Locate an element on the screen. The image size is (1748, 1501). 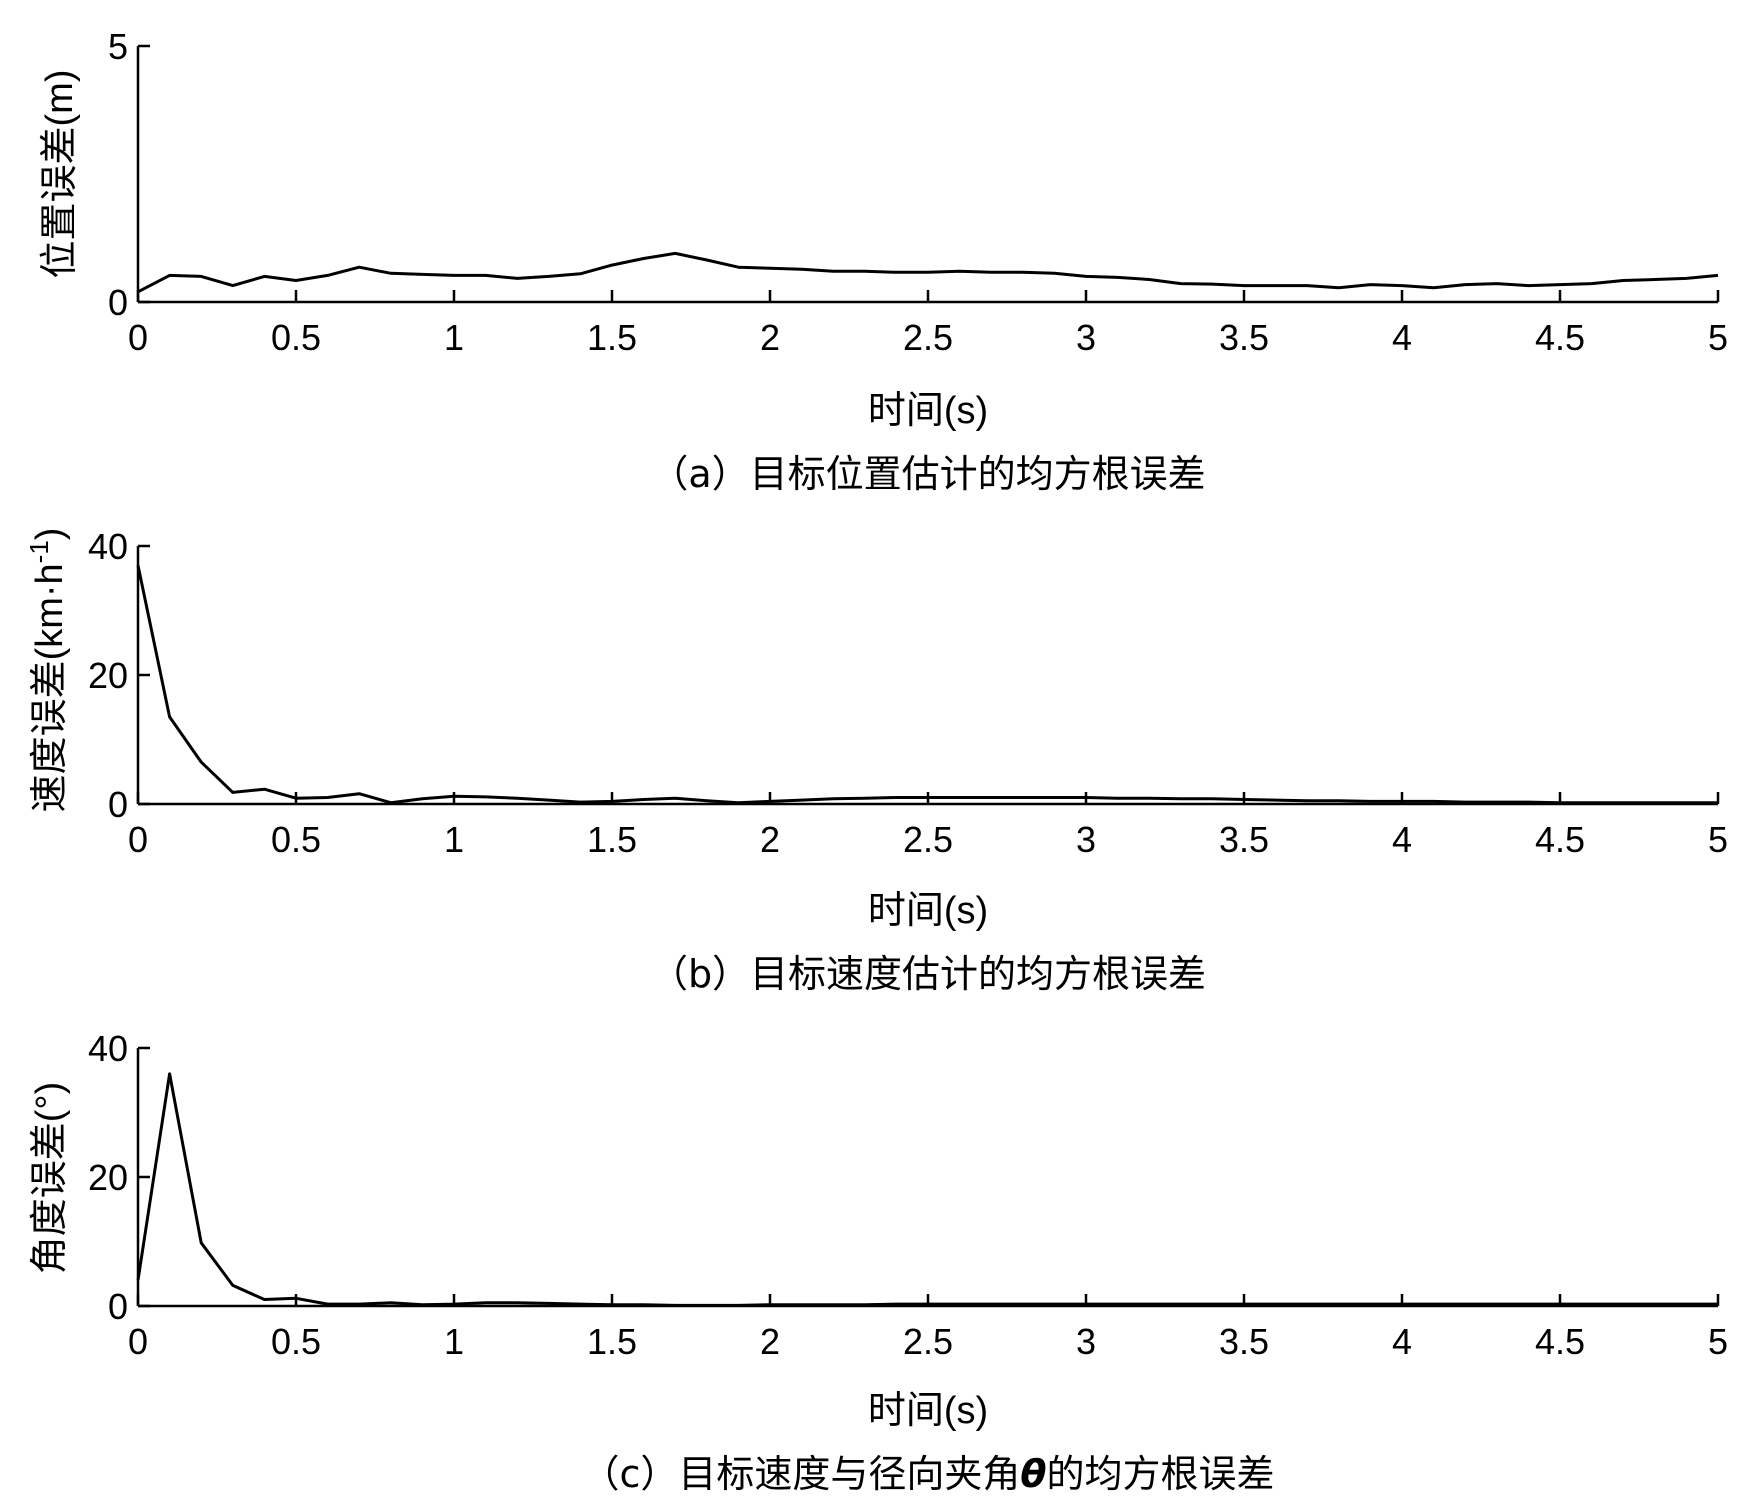
caption-theta-symbol: θ is located at coordinates (1033, 1474).